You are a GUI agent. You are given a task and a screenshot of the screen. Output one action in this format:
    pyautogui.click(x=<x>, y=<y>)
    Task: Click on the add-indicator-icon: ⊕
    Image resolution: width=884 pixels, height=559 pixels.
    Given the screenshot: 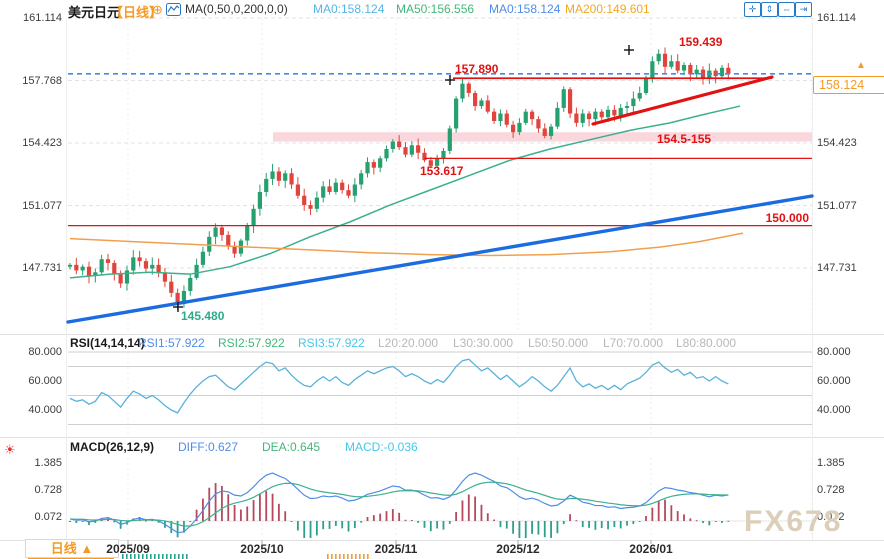 What is the action you would take?
    pyautogui.click(x=157, y=9)
    